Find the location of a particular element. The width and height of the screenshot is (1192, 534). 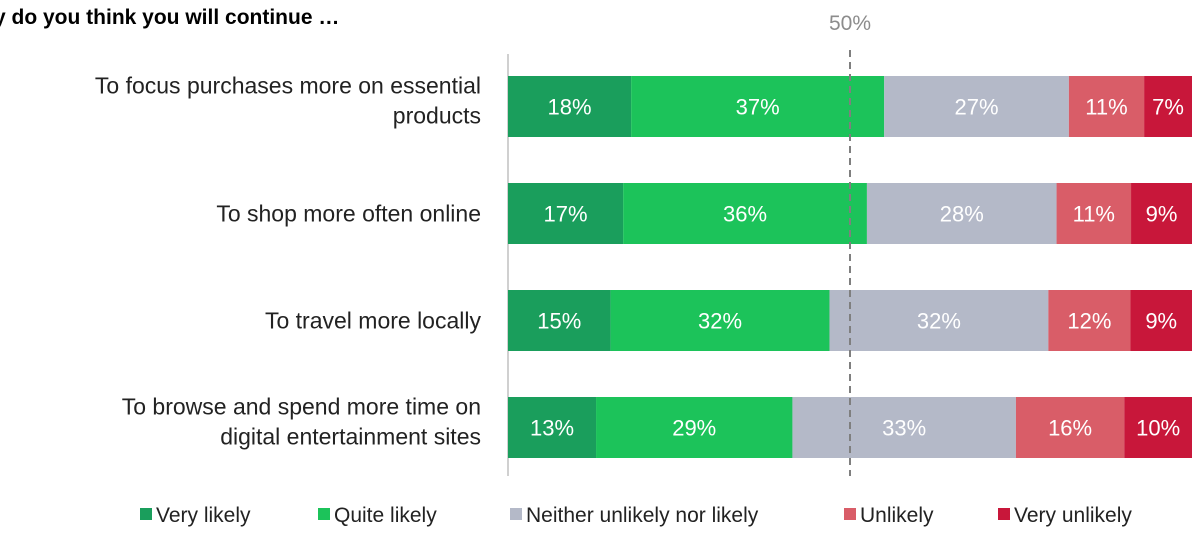

legend-item: Neither unlikely nor likely is located at coordinates (634, 515).